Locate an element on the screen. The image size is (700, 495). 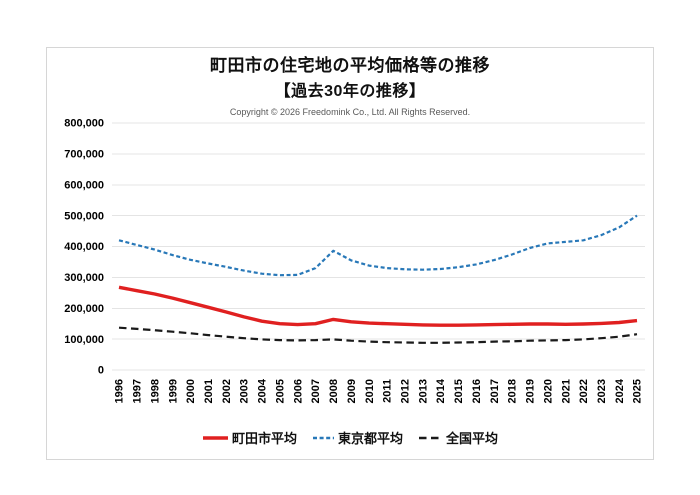
y-axis-tick-label: 0 is located at coordinates (101, 371).